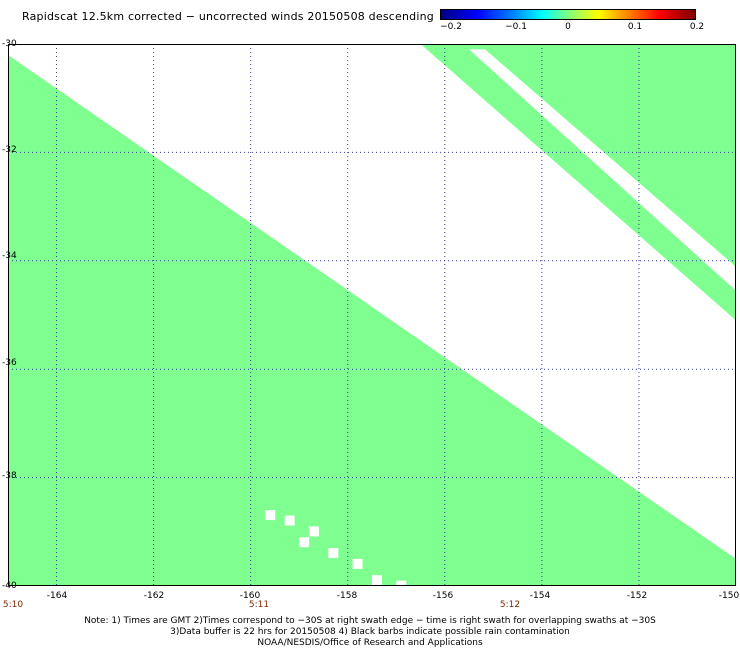 The height and width of the screenshot is (650, 740). Describe the element at coordinates (250, 596) in the screenshot. I see `lon-label: -160` at that location.